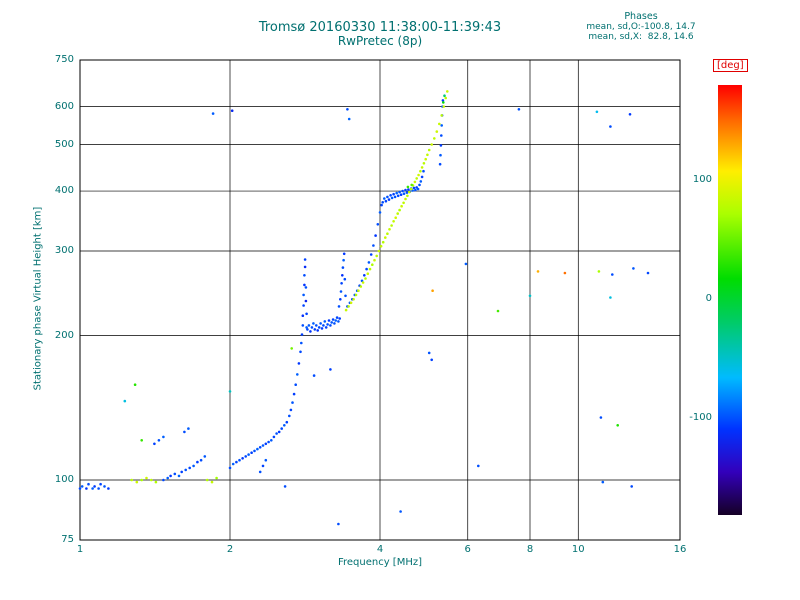 The image size is (800, 600). What do you see at coordinates (64, 335) in the screenshot?
I see `y-tick-label: 200` at bounding box center [64, 335].